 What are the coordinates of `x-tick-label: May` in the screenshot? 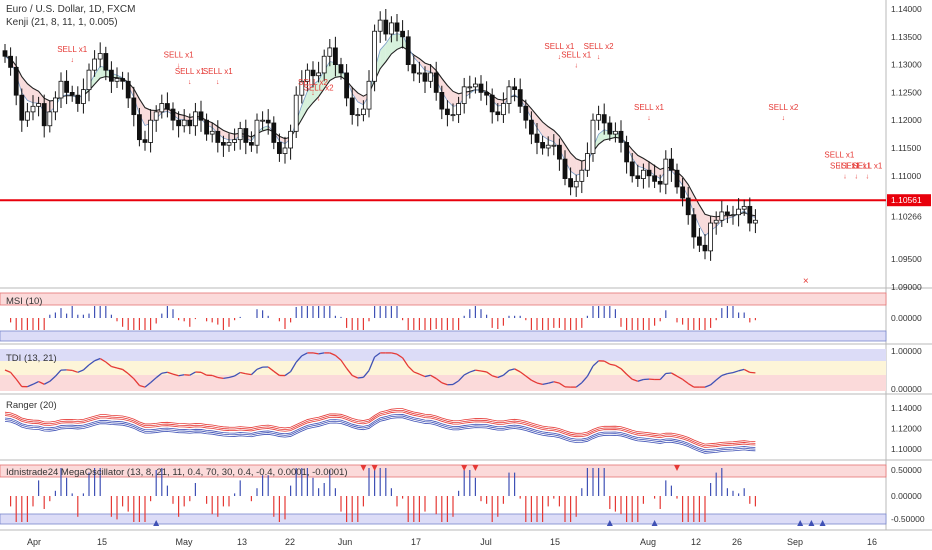 It's located at (184, 542).